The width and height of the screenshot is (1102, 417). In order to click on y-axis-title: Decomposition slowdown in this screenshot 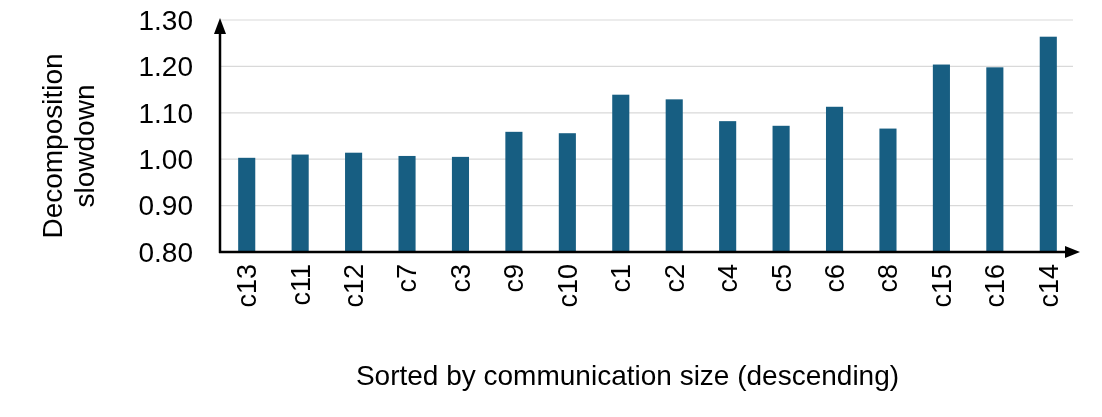, I will do `click(68, 146)`.